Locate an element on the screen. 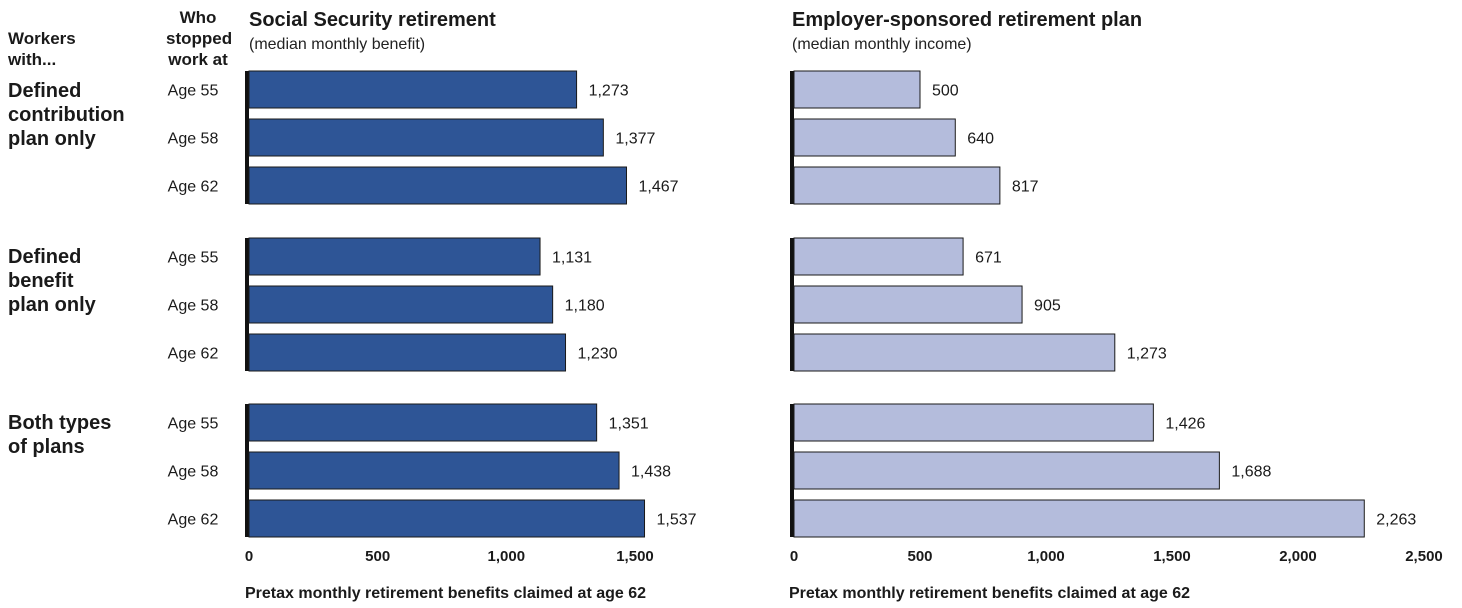 This screenshot has height=608, width=1462. tick-label: 2,000 is located at coordinates (1298, 556).